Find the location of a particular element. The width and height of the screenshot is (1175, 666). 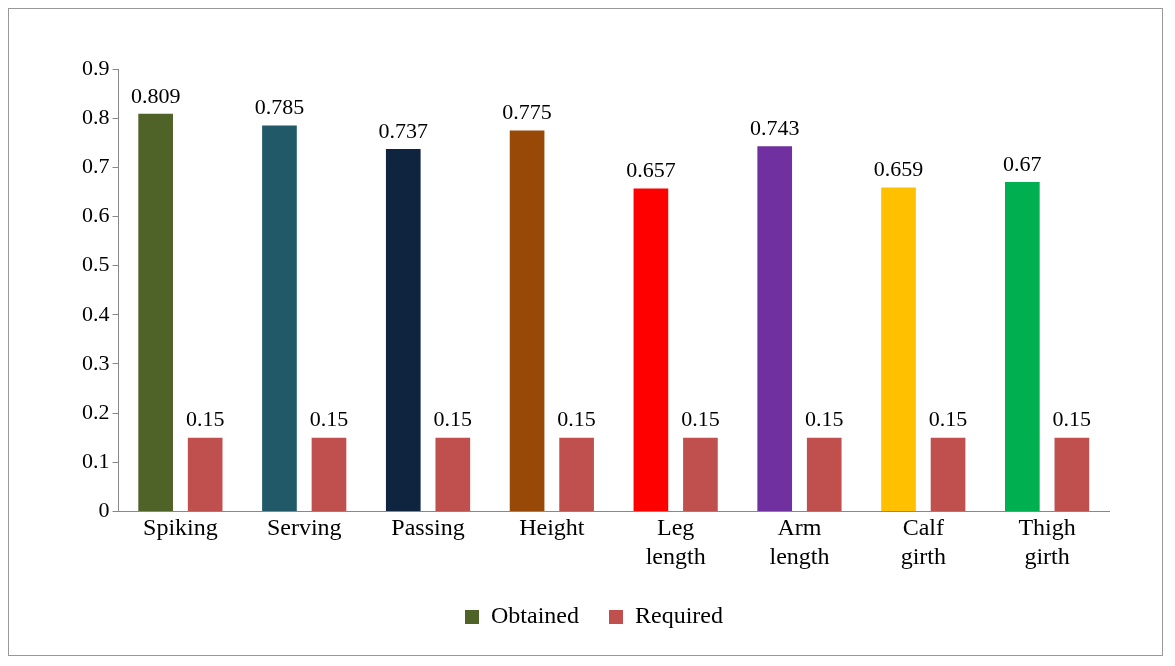

y-tick-label: 0.4 is located at coordinates (96, 313).